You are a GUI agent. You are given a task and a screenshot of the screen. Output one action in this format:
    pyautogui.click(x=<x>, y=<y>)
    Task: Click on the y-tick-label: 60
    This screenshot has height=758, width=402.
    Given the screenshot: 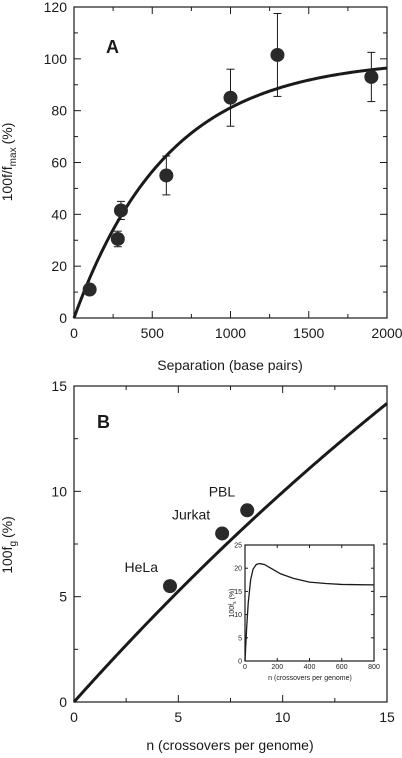 What is the action you would take?
    pyautogui.click(x=59, y=163)
    